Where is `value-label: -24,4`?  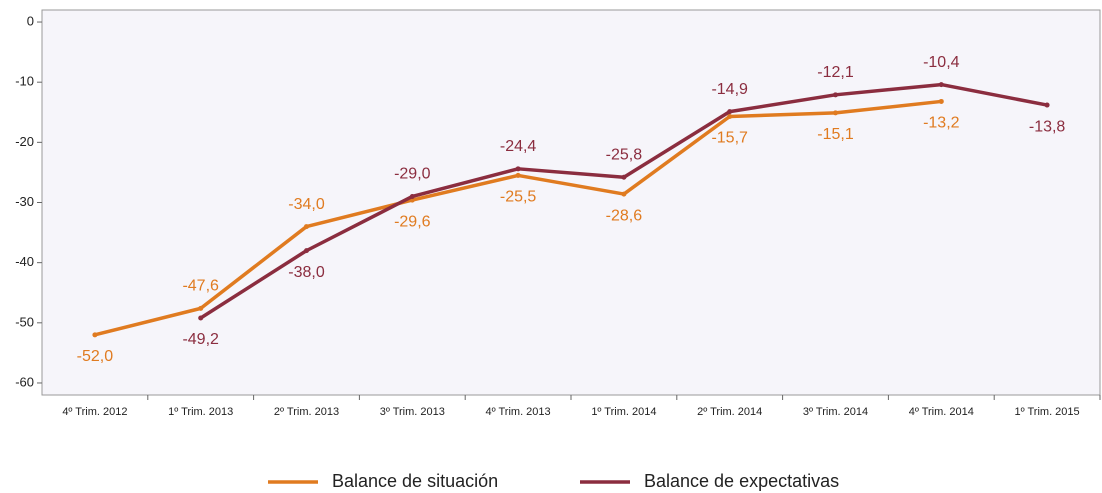
value-label: -24,4 is located at coordinates (518, 146).